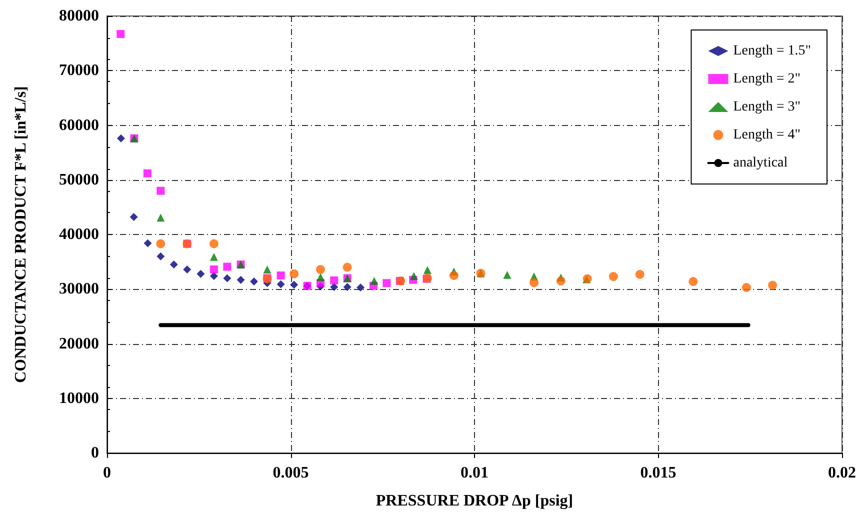  I want to click on legend-label: analytical, so click(760, 163).